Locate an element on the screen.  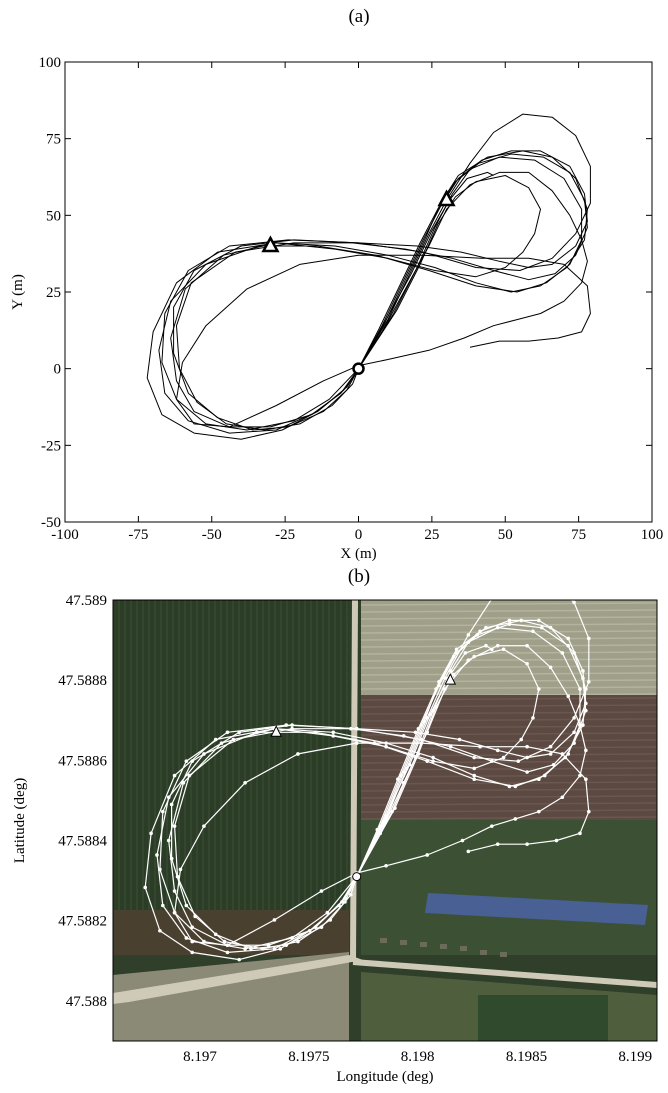
y-tick-label: -25 is located at coordinates (51, 446).